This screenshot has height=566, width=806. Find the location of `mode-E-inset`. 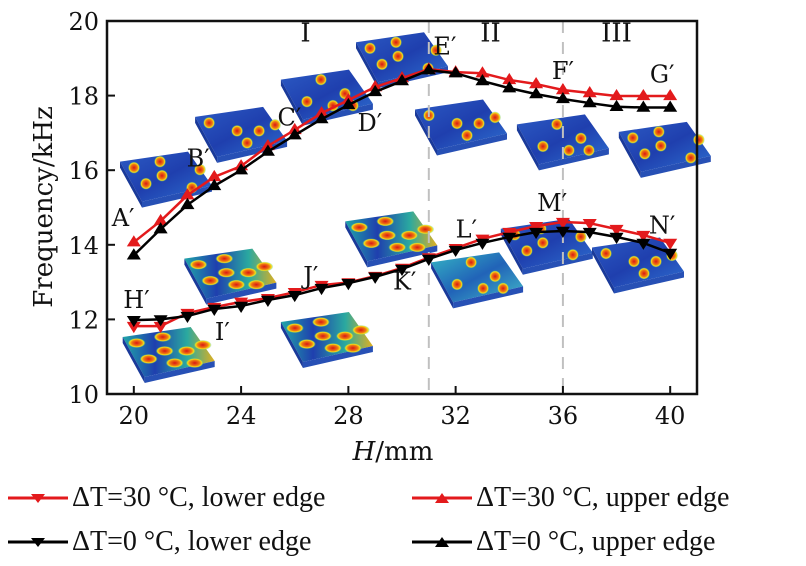

mode-E-inset is located at coordinates (461, 127).